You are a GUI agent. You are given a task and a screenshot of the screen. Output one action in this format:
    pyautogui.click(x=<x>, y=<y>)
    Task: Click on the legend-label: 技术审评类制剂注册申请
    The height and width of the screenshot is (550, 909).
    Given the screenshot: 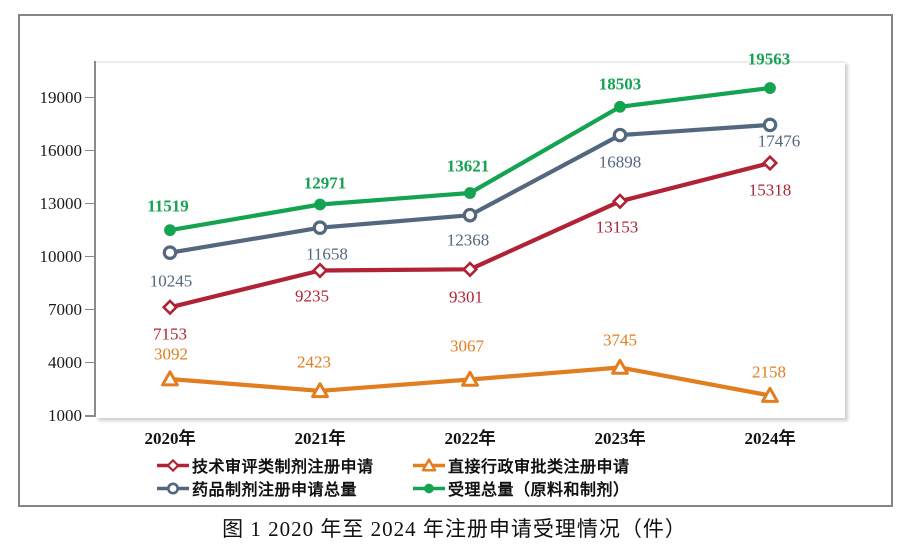 What is the action you would take?
    pyautogui.click(x=283, y=467)
    